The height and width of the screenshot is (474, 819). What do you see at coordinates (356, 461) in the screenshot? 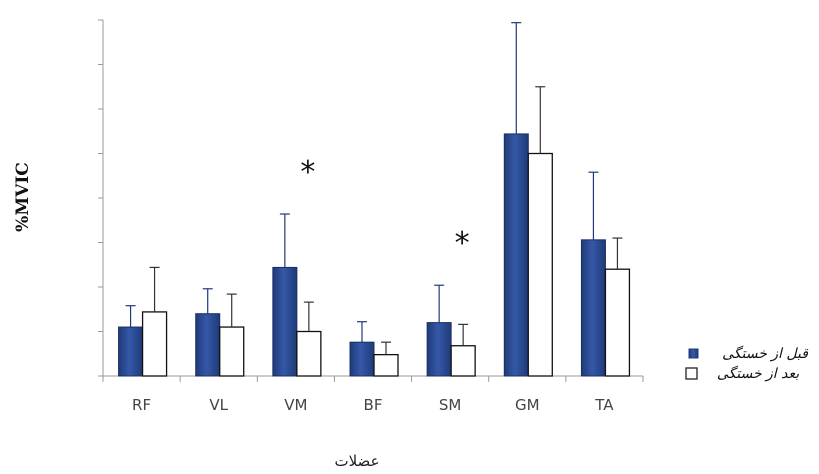
I see `x-axis-label: عضلات` at bounding box center [356, 461].